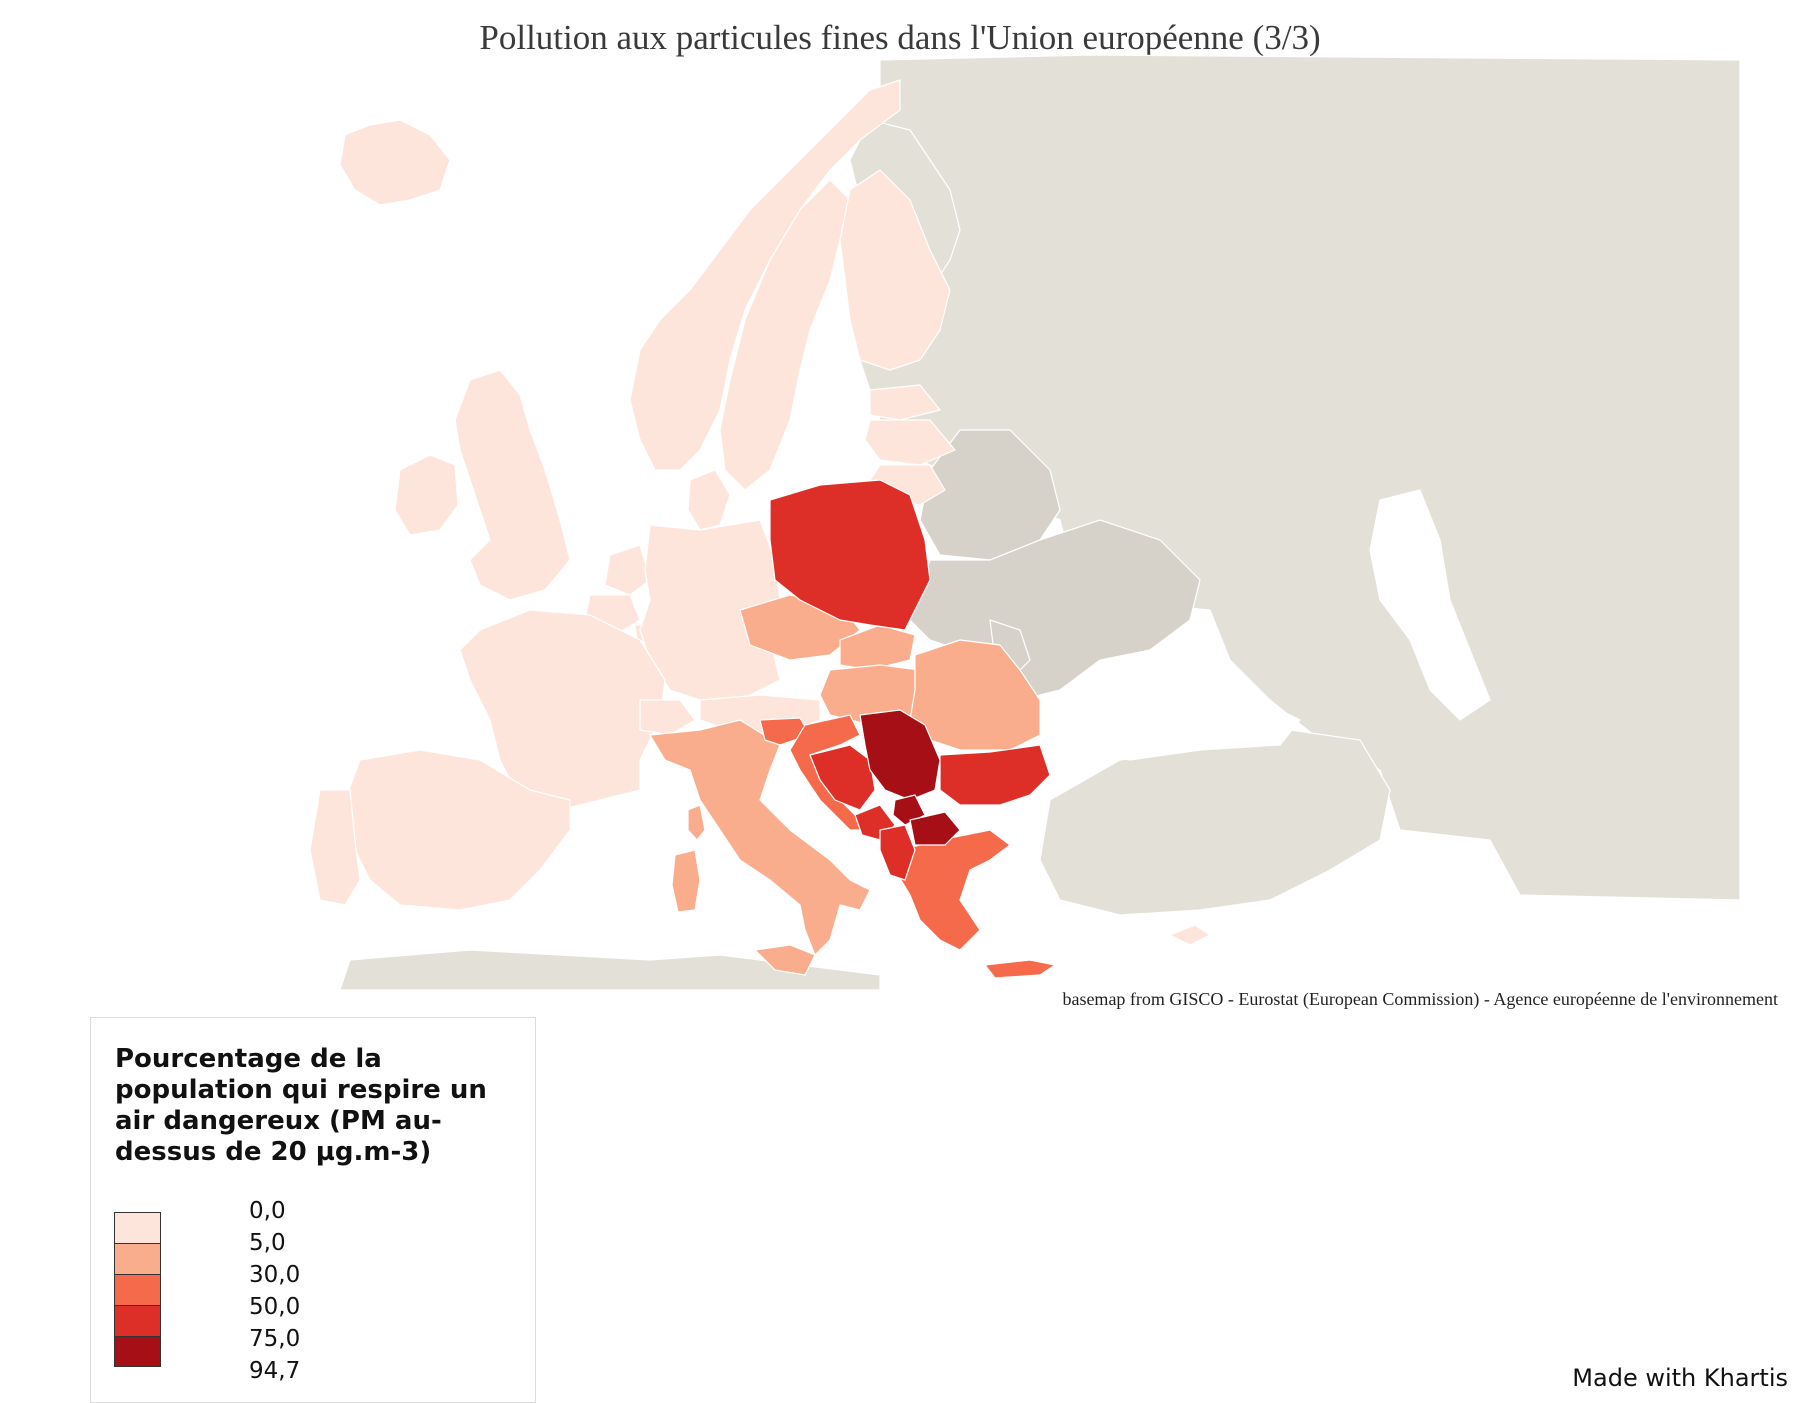 Image resolution: width=1800 pixels, height=1403 pixels. I want to click on region-north-macedonia, so click(935, 828).